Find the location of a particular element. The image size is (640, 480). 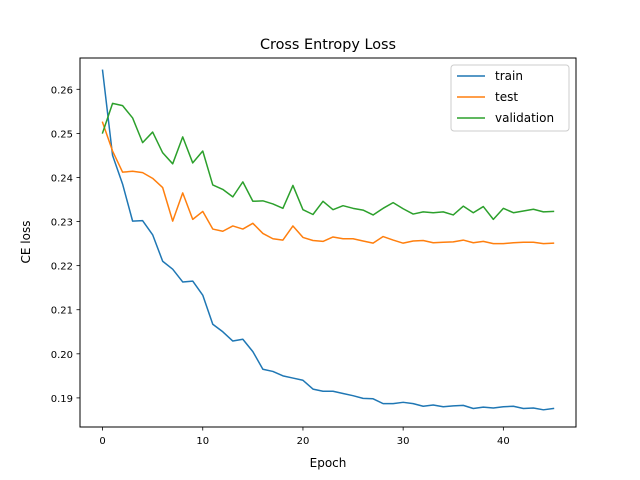

x-tick-label: 10 is located at coordinates (202, 441).